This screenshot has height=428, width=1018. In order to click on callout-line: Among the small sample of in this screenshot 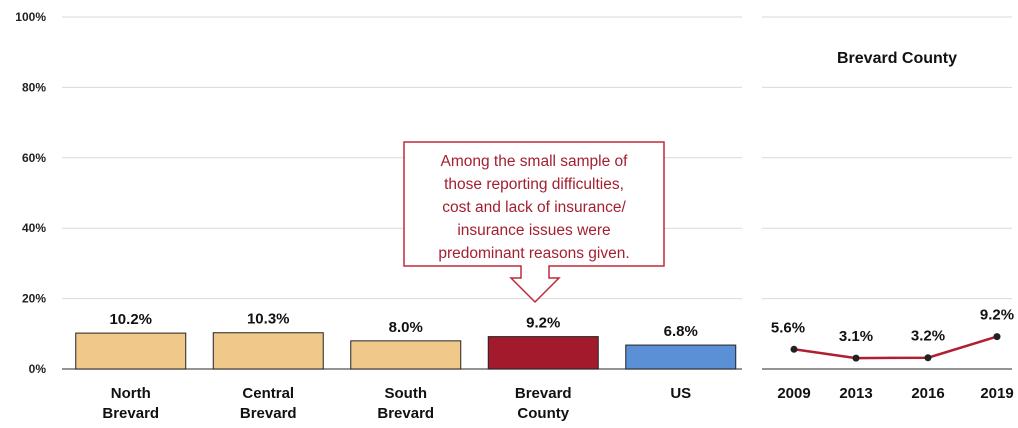, I will do `click(535, 161)`.